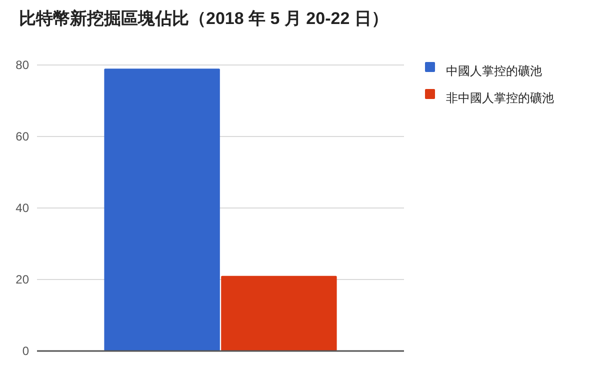  What do you see at coordinates (500, 98) in the screenshot?
I see `legend-label: 非中國人掌控的礦池` at bounding box center [500, 98].